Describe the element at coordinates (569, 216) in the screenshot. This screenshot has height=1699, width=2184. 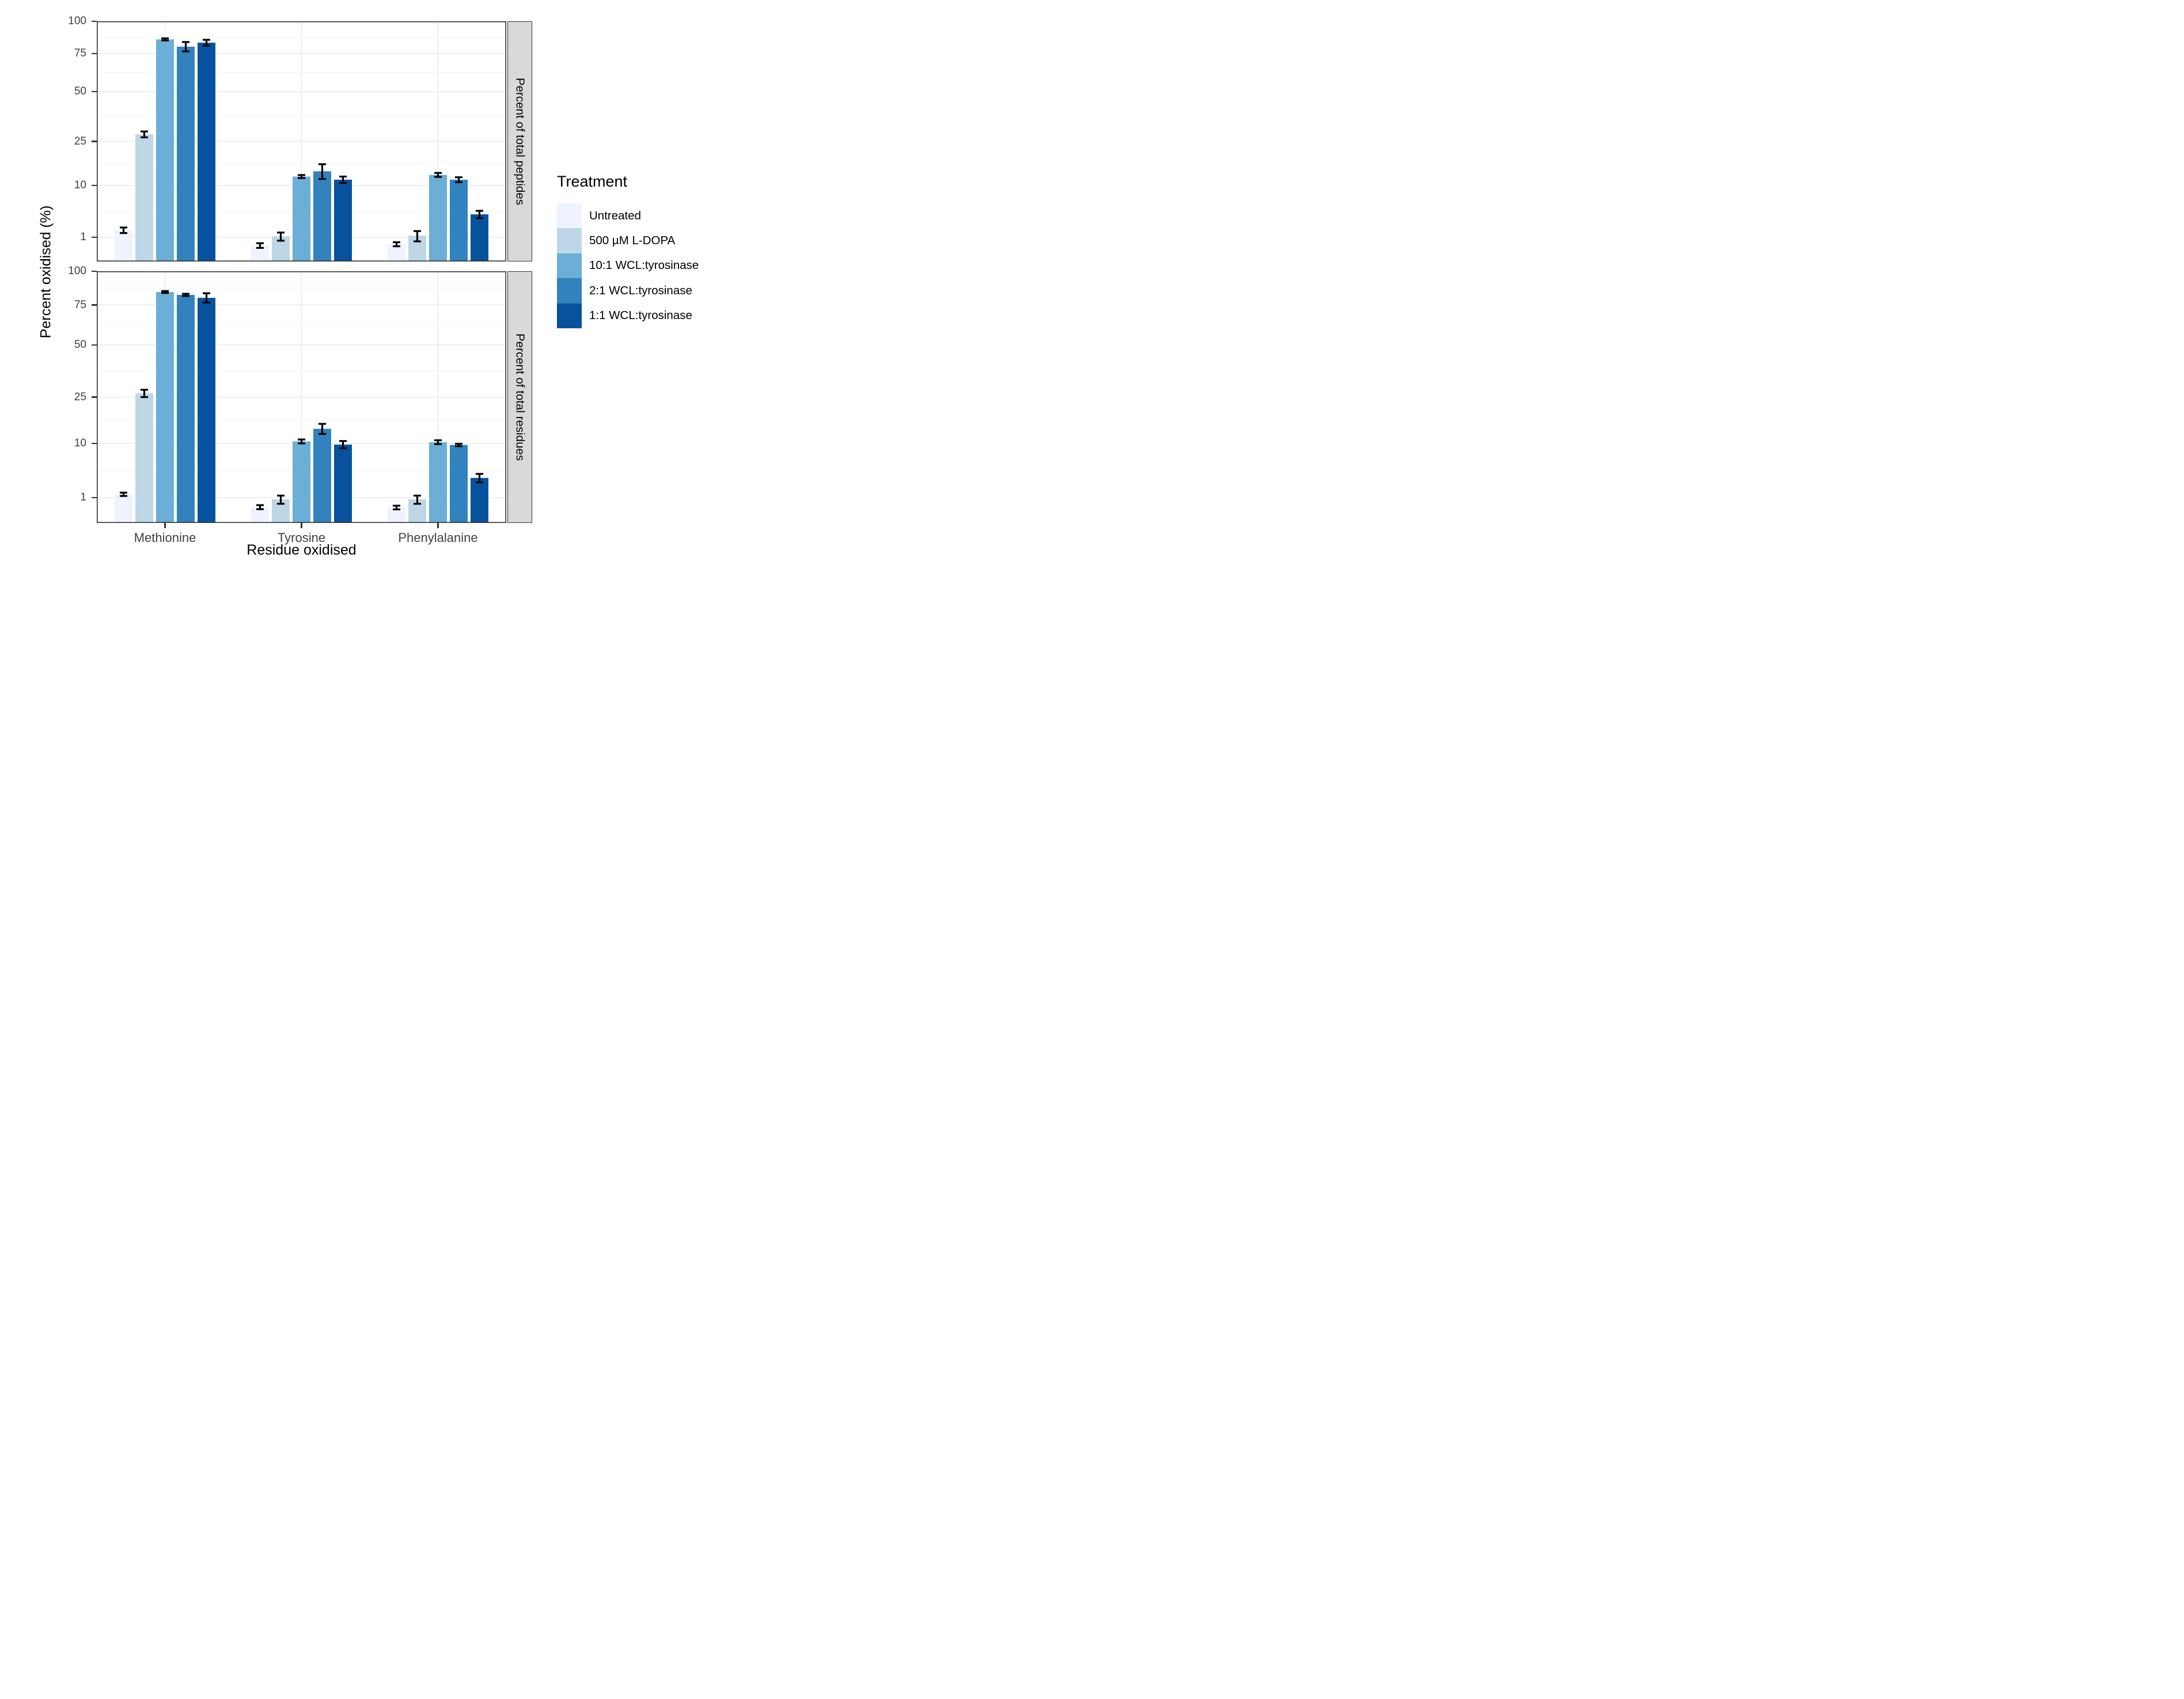
I see `legend-swatch-untreated` at that location.